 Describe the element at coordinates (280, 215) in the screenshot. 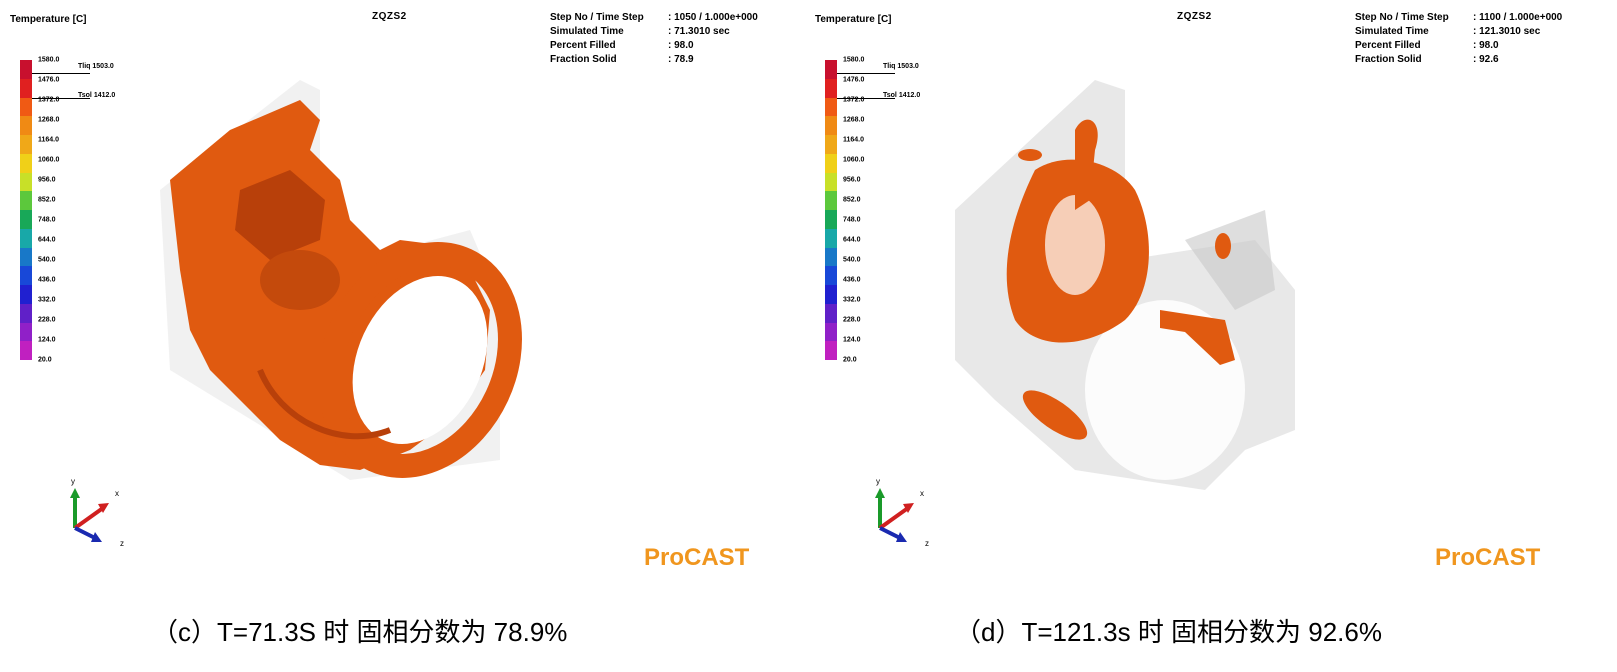

I see `casting-window` at that location.